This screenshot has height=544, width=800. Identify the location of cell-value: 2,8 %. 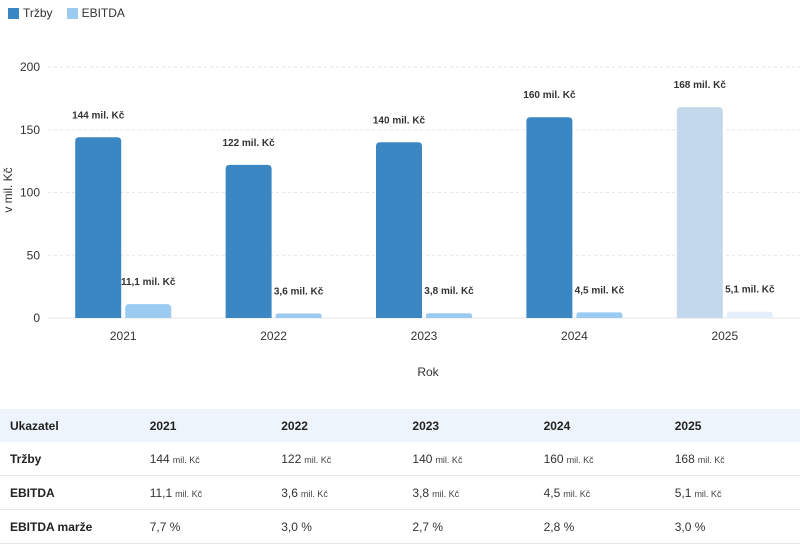
(559, 526).